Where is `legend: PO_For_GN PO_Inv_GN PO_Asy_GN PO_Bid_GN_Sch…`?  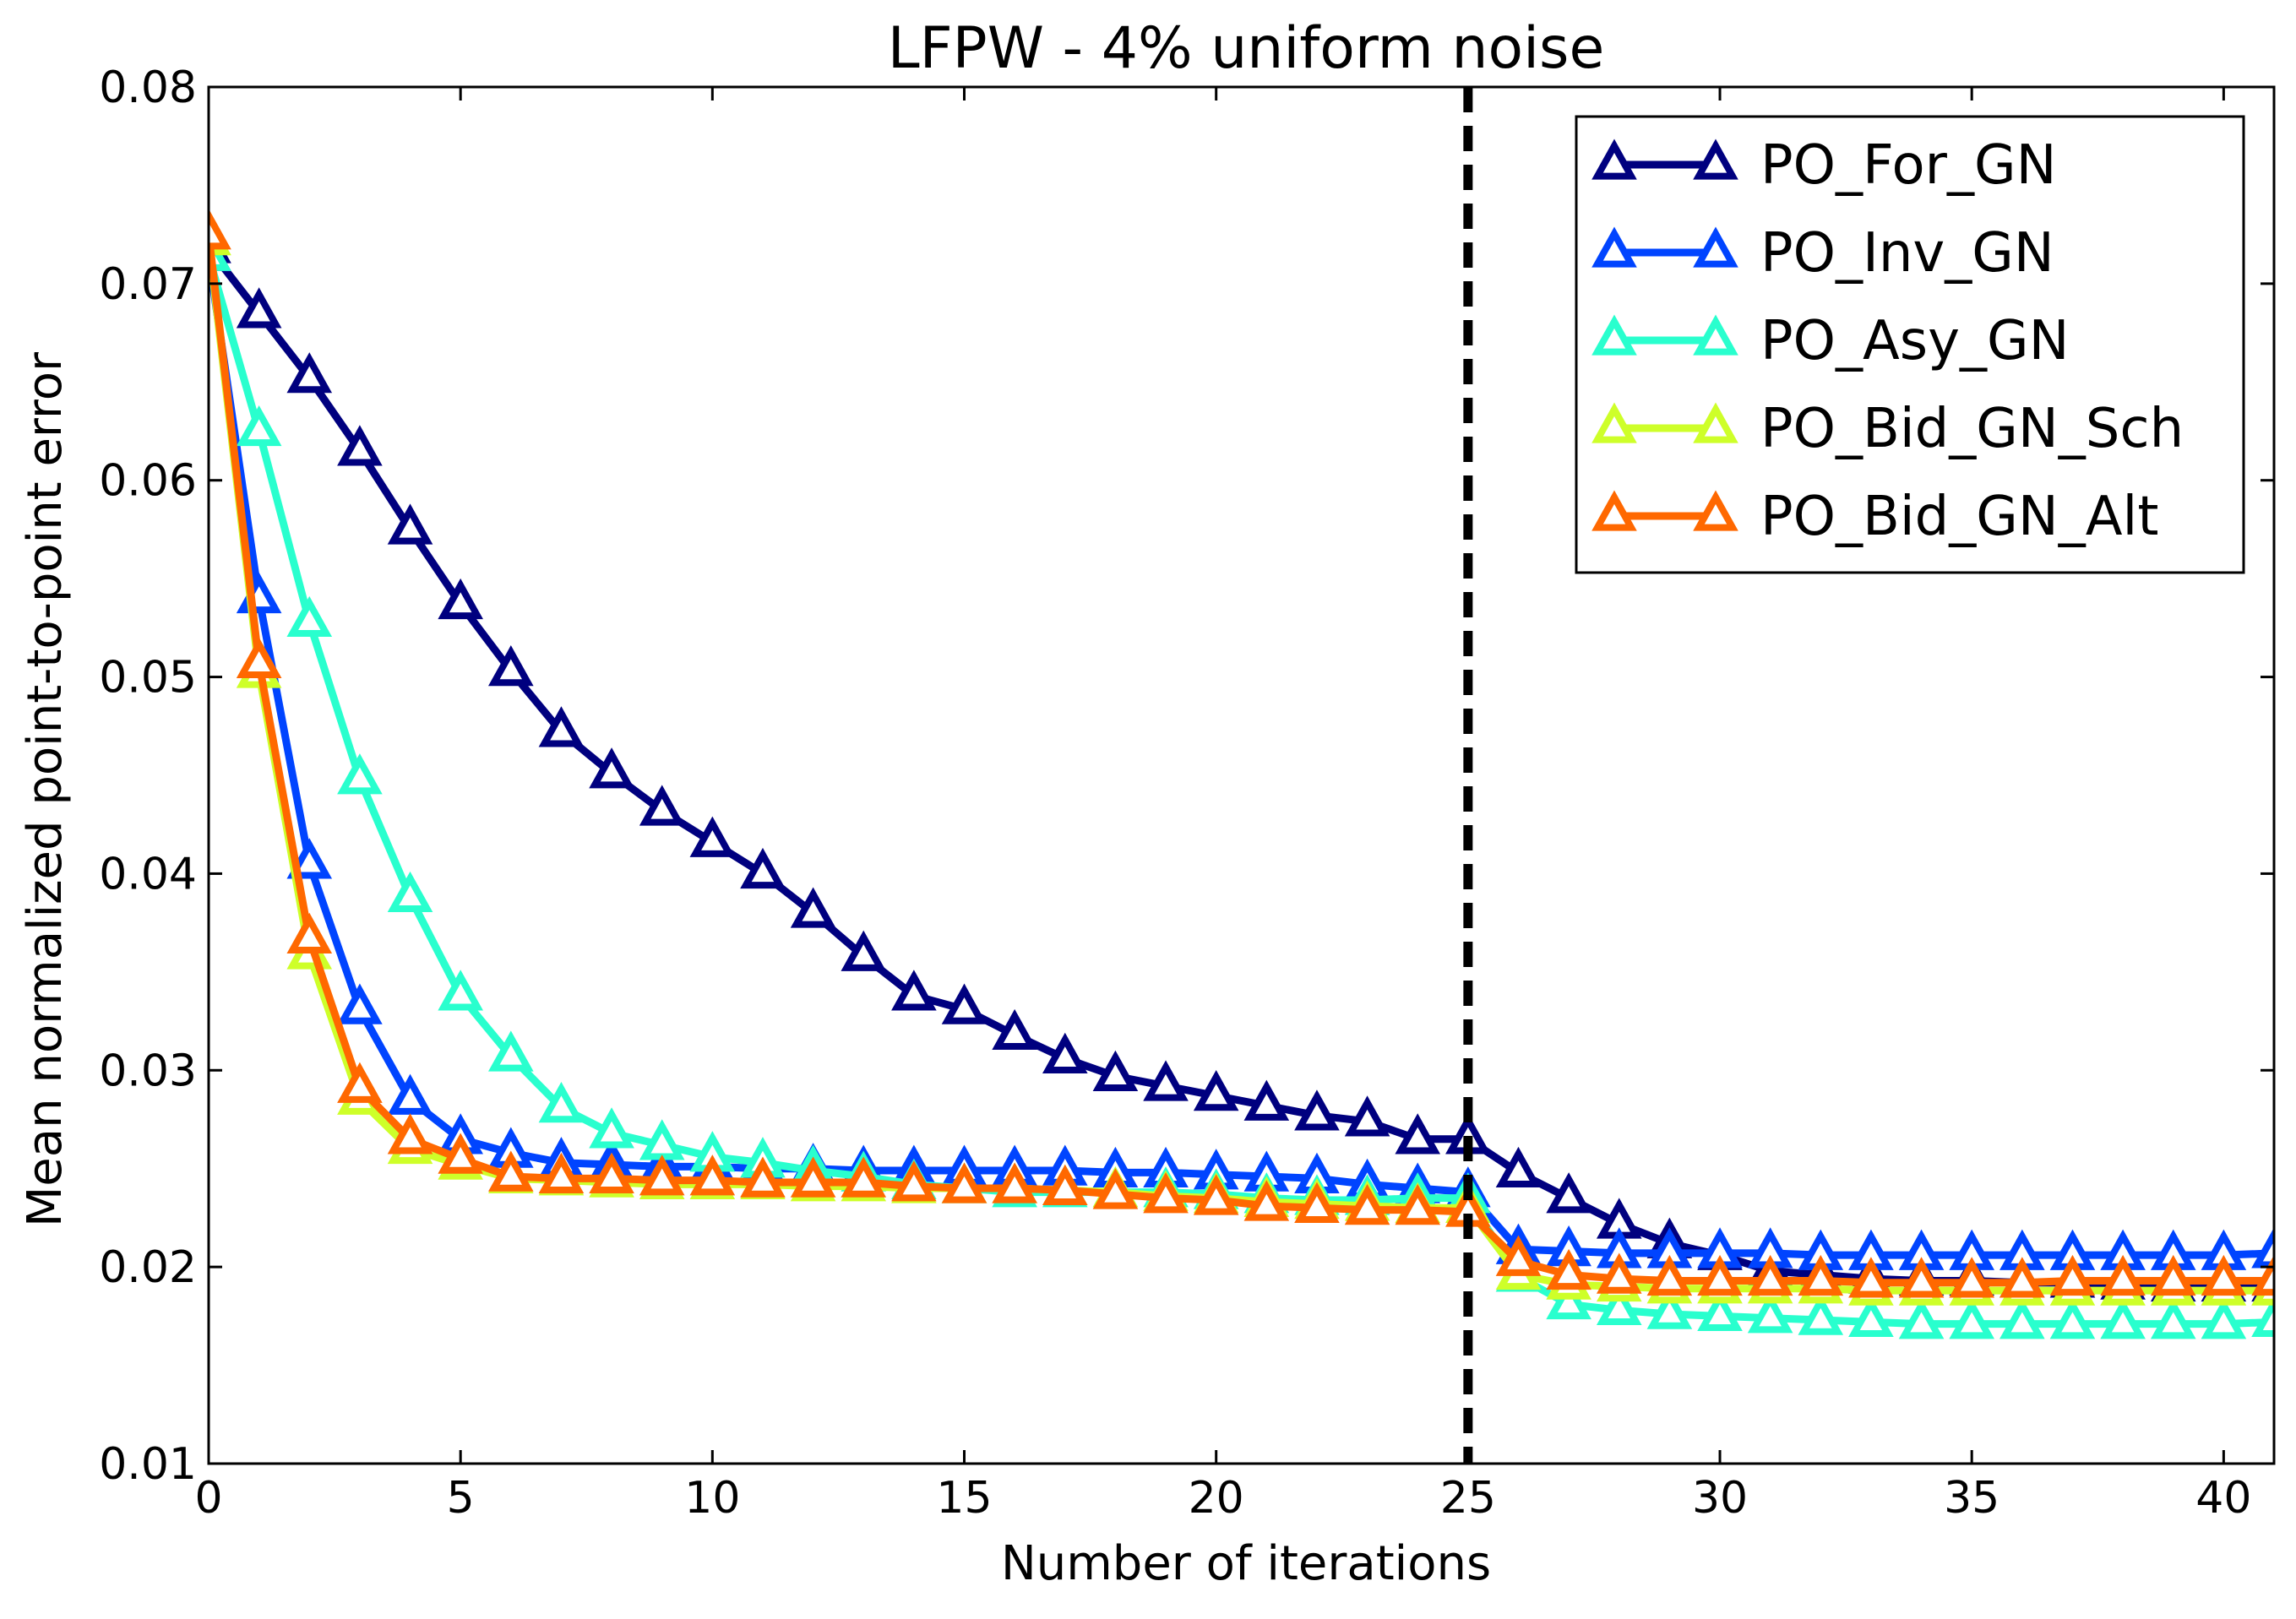 legend: PO_For_GN PO_Inv_GN PO_Asy_GN PO_Bid_GN_Sch… is located at coordinates (1910, 345).